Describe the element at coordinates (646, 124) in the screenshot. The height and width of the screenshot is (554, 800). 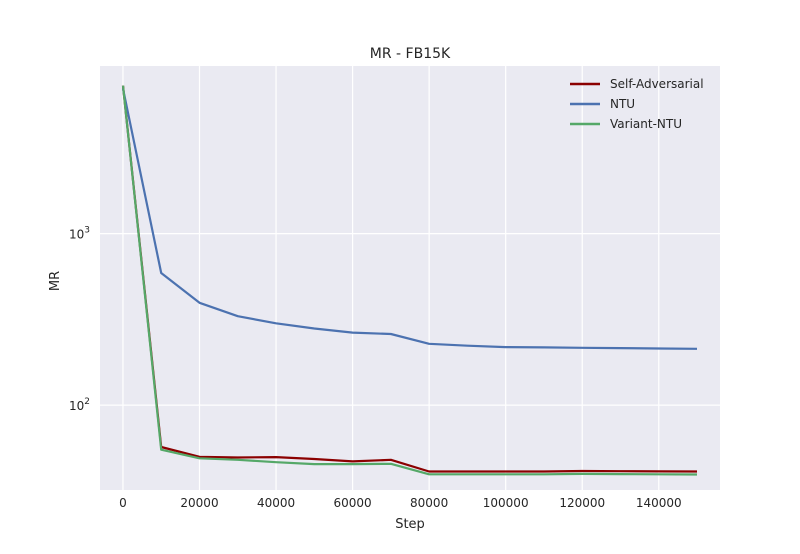
I see `legend-label: Variant-NTU` at that location.